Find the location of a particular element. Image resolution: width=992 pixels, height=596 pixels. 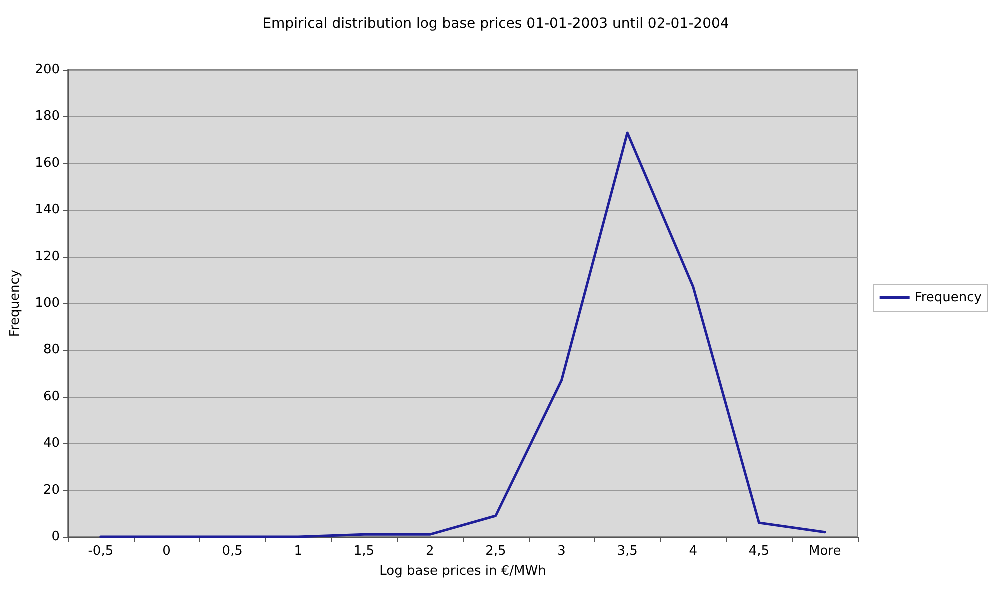

x-tick-label: 3 is located at coordinates (562, 551).